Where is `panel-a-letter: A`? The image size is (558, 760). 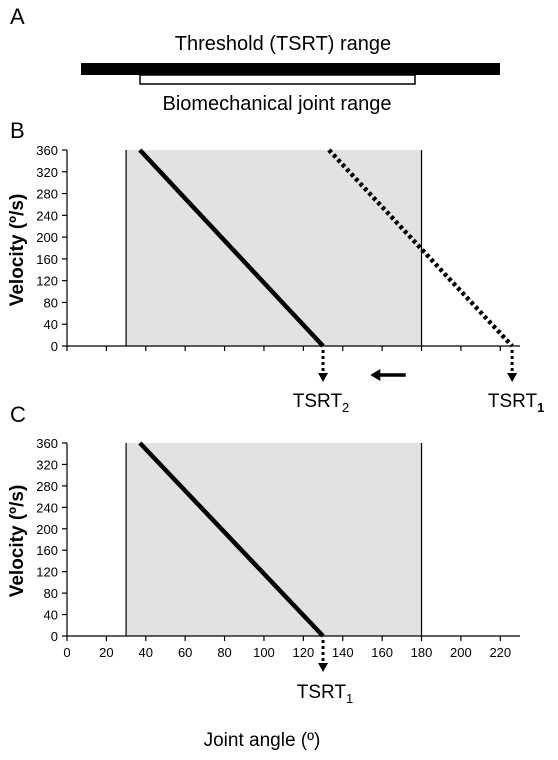 panel-a-letter: A is located at coordinates (17, 16).